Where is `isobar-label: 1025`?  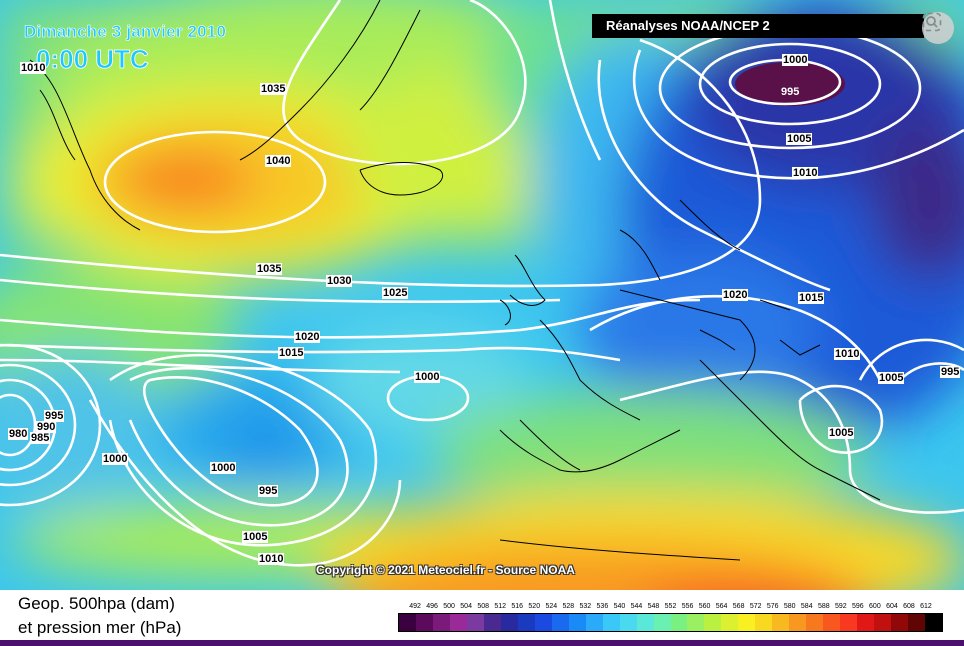 isobar-label: 1025 is located at coordinates (395, 293).